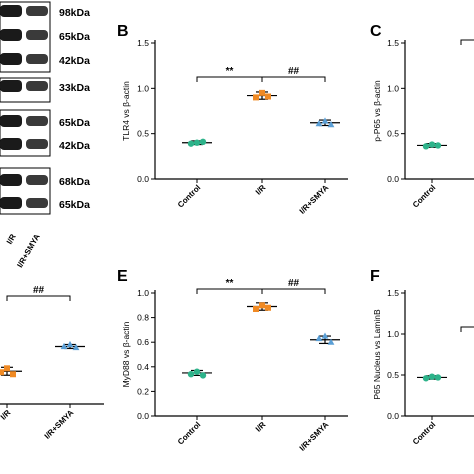  I want to click on band-size-label: 68kDa, so click(74, 182).